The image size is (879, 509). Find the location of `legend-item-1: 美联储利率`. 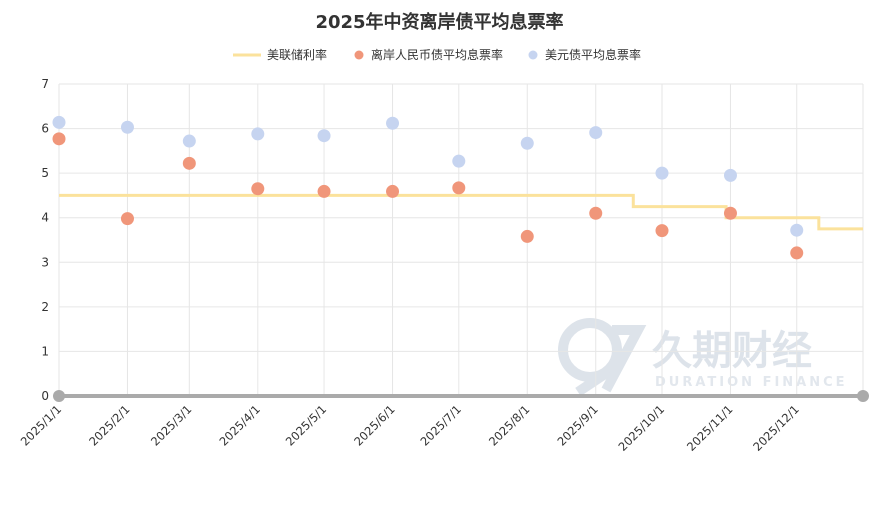

legend-item-1: 美联储利率 is located at coordinates (280, 54).